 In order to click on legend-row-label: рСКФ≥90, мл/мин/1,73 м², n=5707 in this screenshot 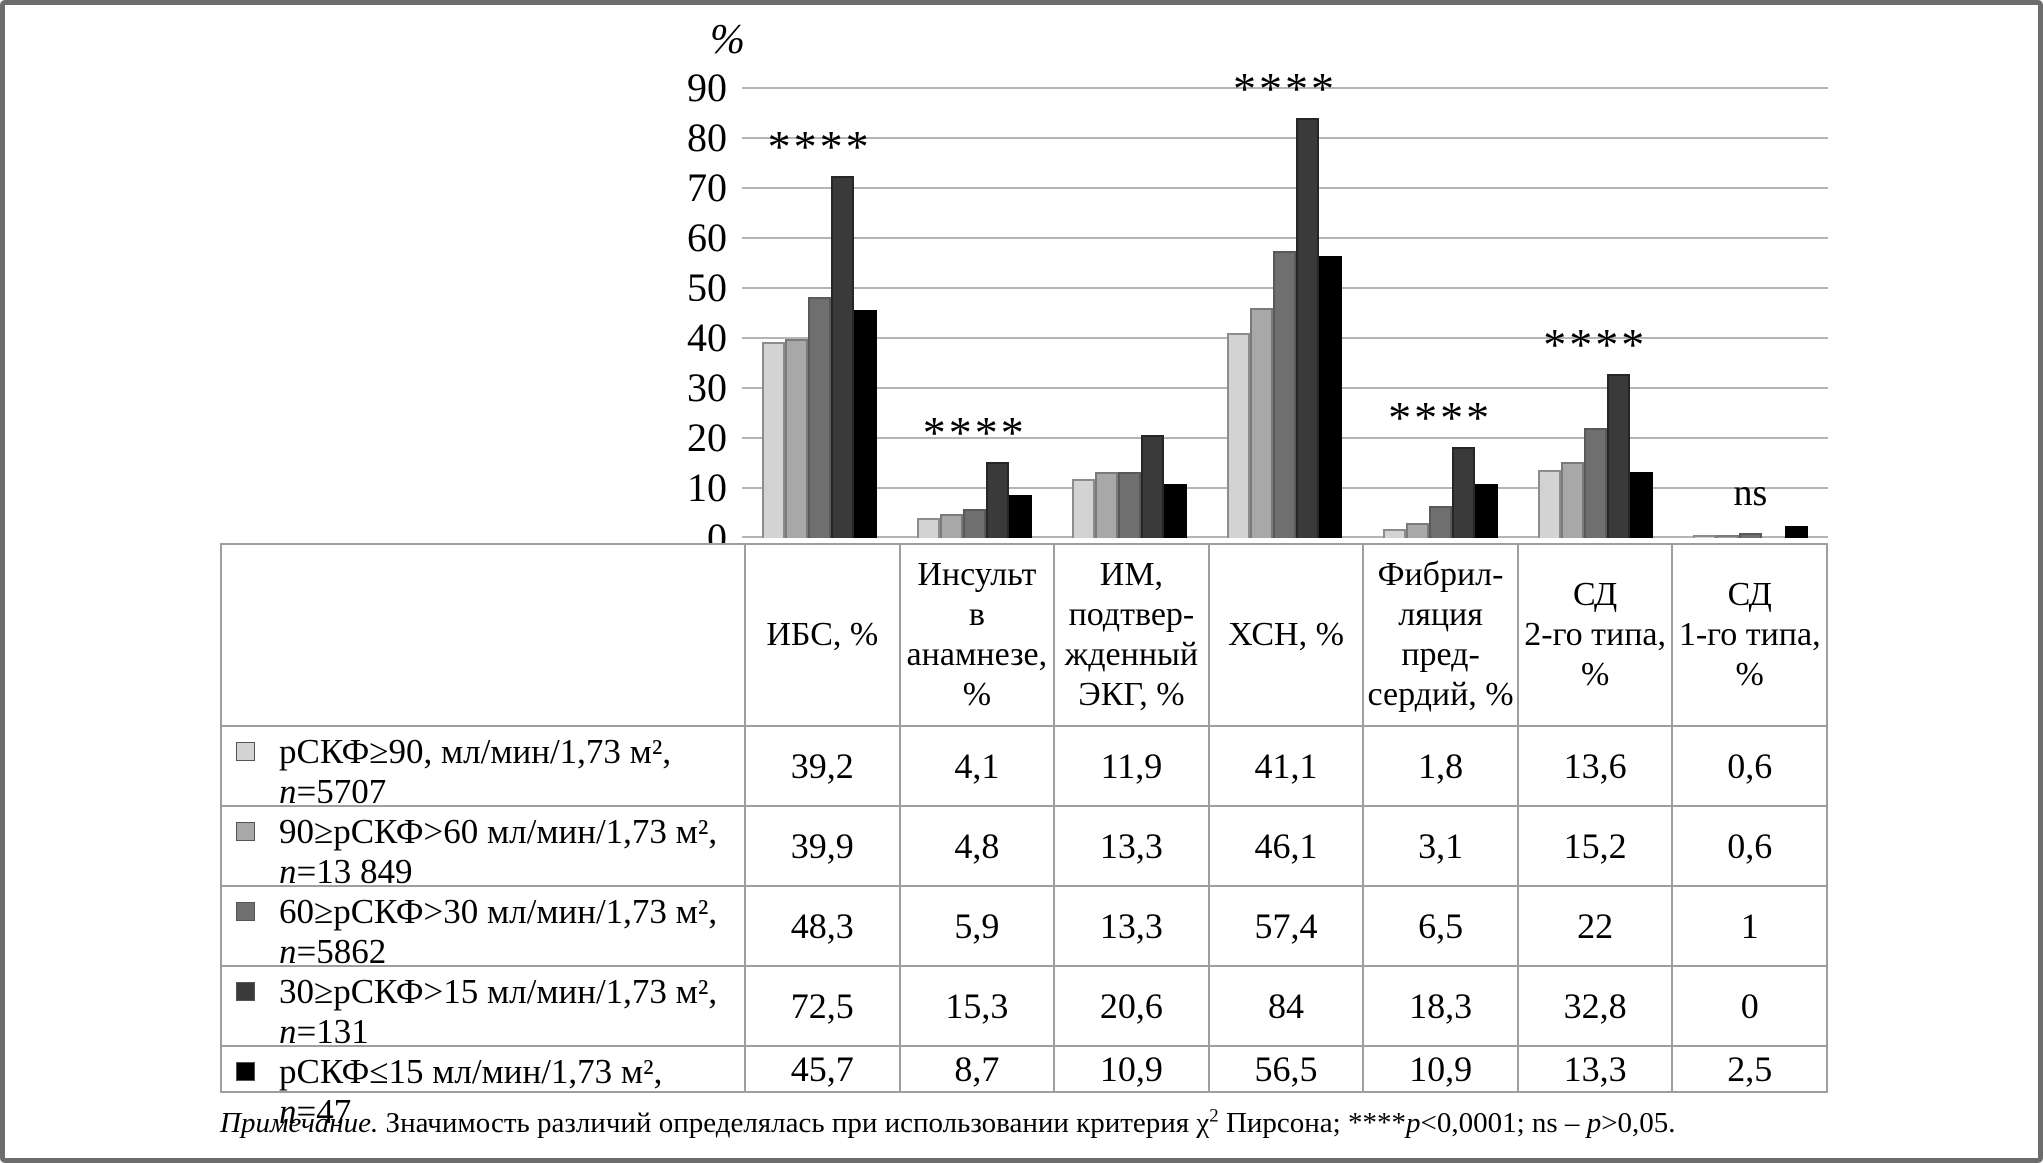, I will do `click(483, 768)`.